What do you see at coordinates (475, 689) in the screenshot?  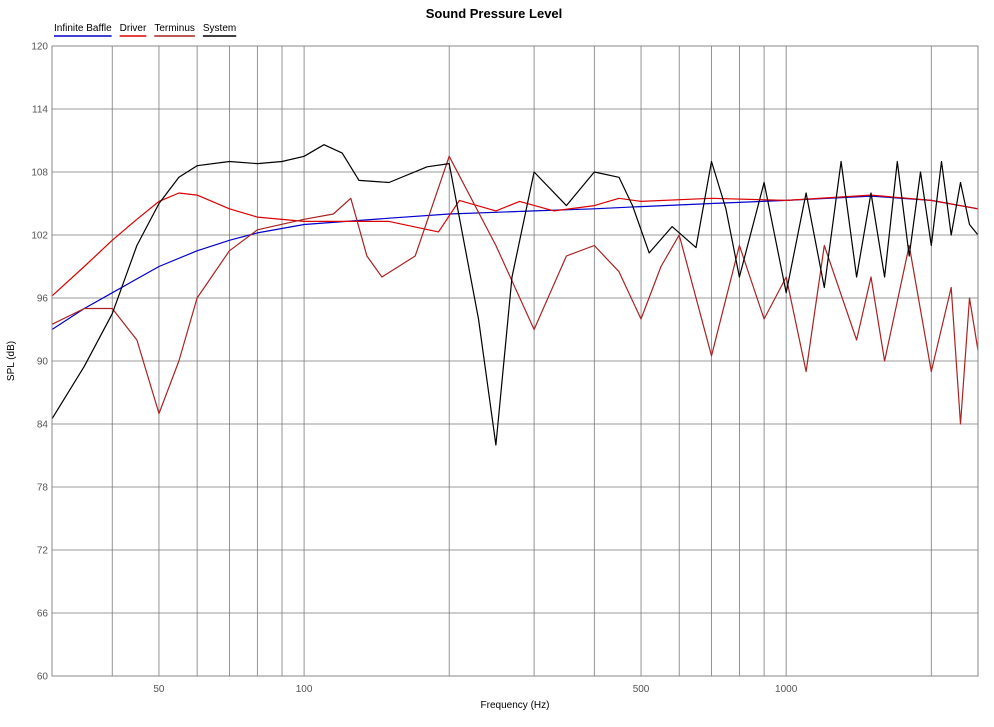 I see `x-axis-ticks: 50 100 500 1000` at bounding box center [475, 689].